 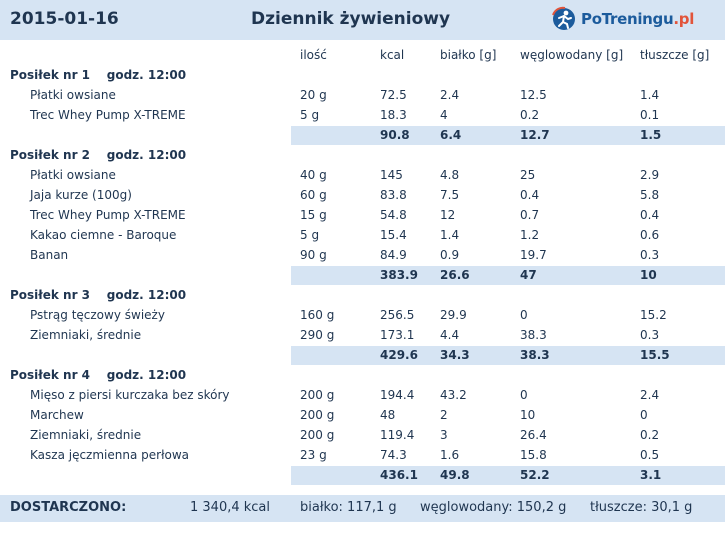 I want to click on meal-header: Posiłek nr 3 godz. 12:00, so click(x=98, y=295).